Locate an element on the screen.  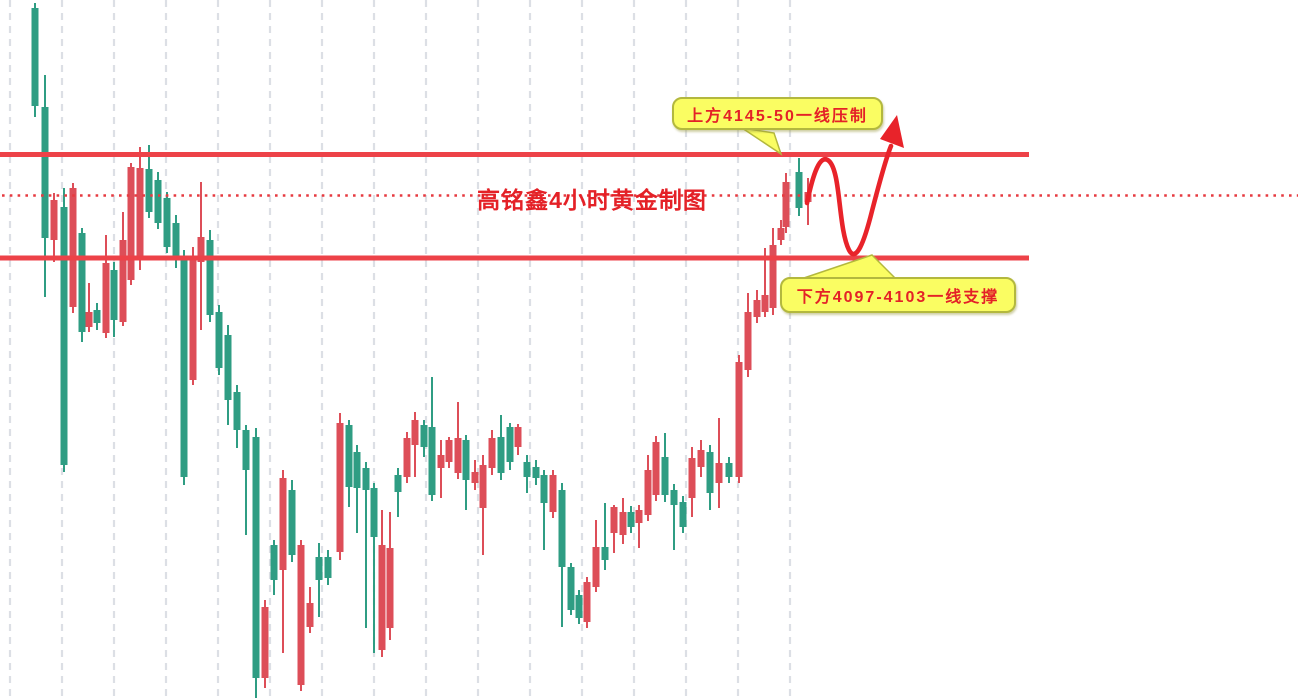
resistance-callout-label: 上方4145-50一线压制 is located at coordinates (777, 116).